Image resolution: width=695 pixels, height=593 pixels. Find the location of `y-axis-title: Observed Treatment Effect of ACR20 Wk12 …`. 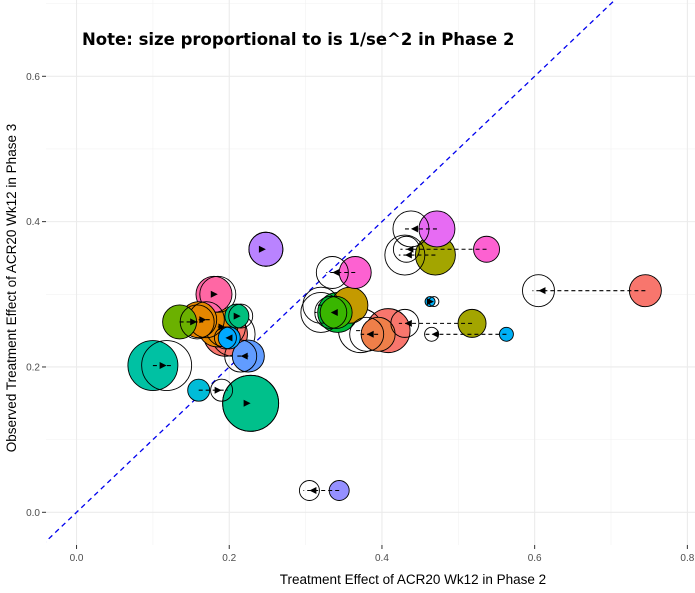

y-axis-title: Observed Treatment Effect of ACR20 Wk12 … is located at coordinates (11, 288).